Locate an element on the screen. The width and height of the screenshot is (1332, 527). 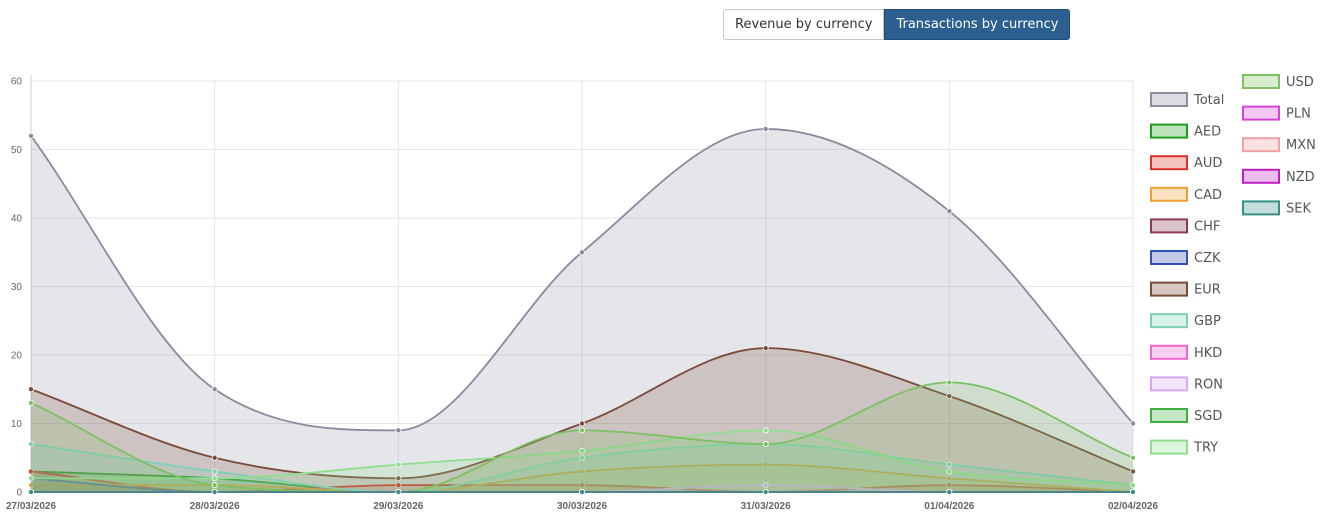
x-tick-label: 02/04/2026 is located at coordinates (1133, 506).